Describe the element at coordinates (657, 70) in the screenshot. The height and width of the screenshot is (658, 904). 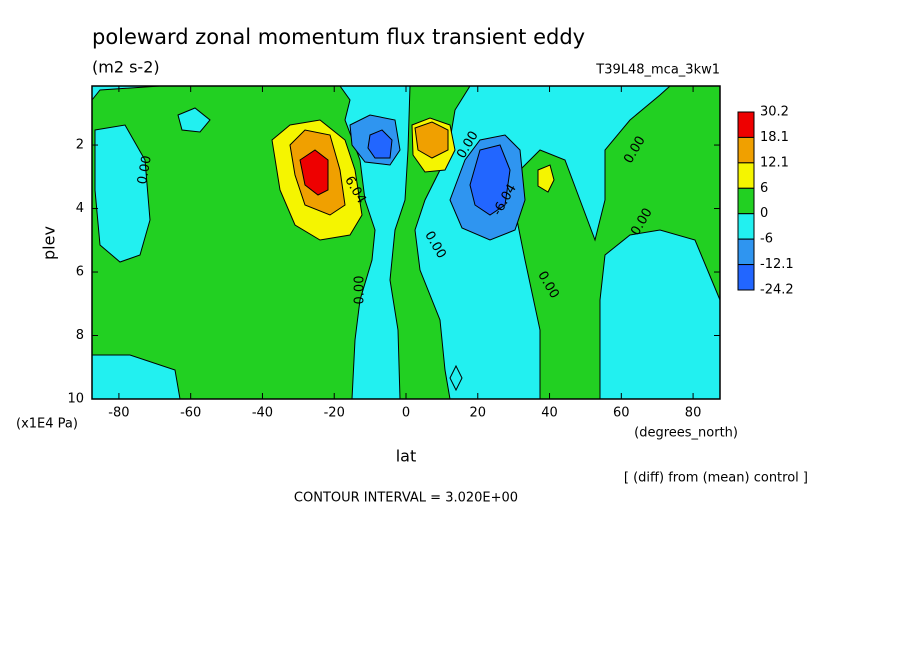
I see `run-label: T39L48_mca_3kw1` at that location.